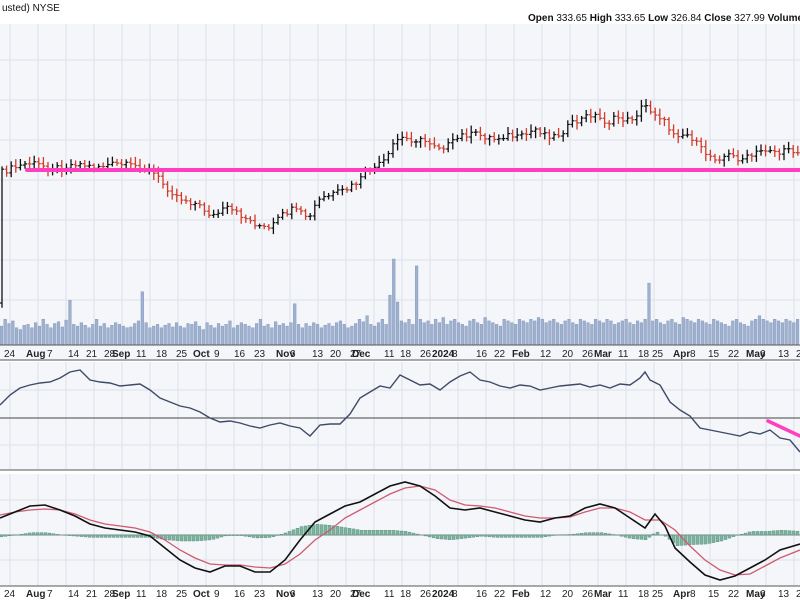 Image resolution: width=800 pixels, height=600 pixels. What do you see at coordinates (623, 354) in the screenshot?
I see `x-tick-label: 11` at bounding box center [623, 354].